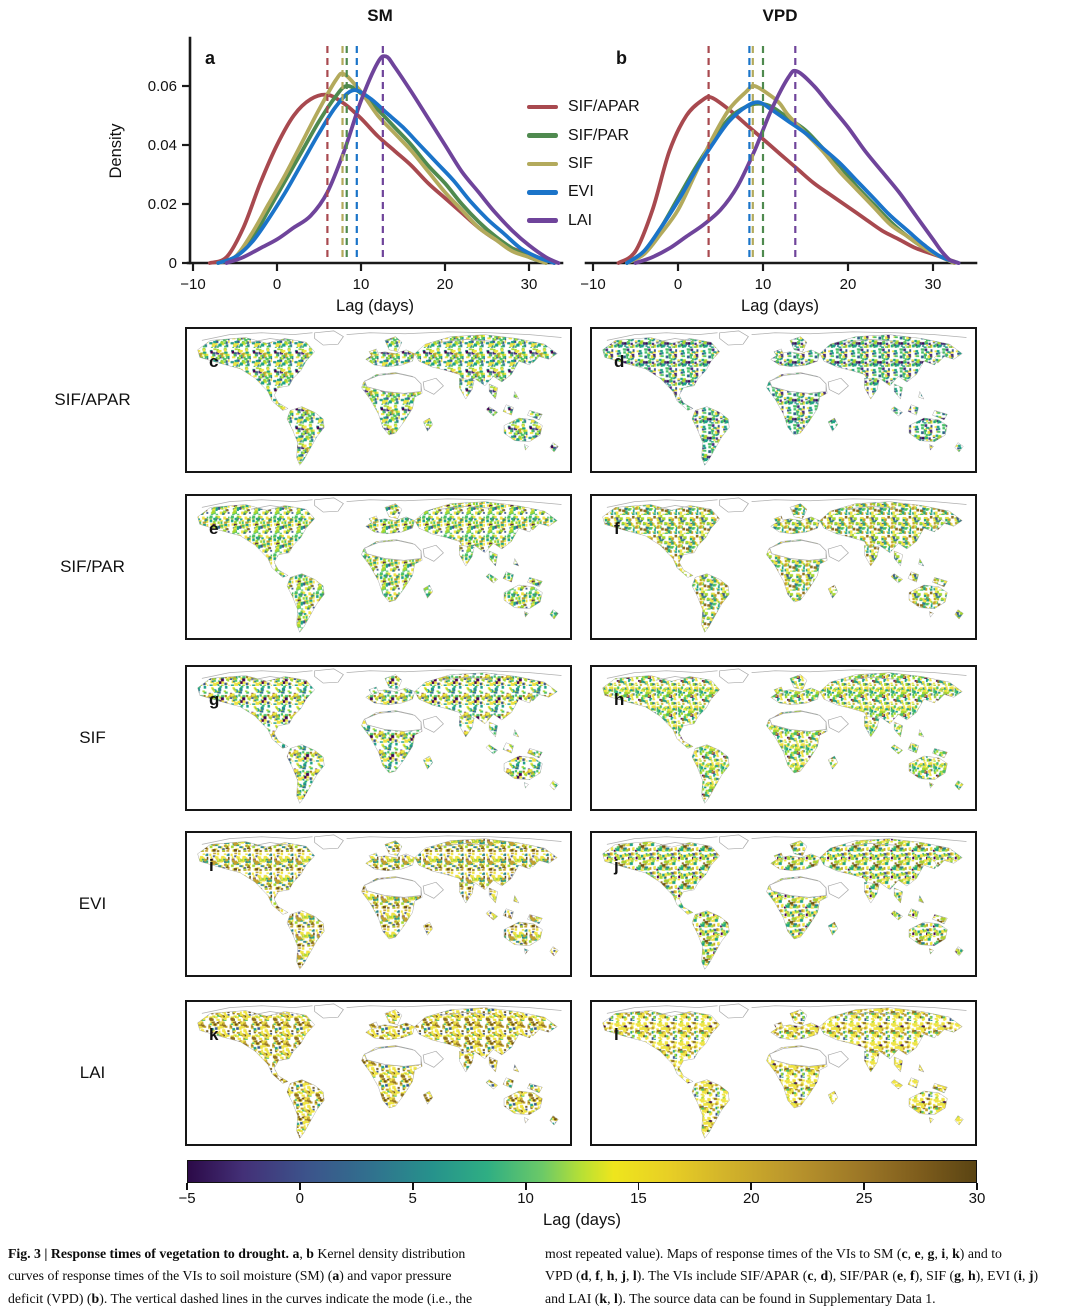 The width and height of the screenshot is (1080, 1314). Describe the element at coordinates (162, 204) in the screenshot. I see `y-tick-label: 0.02` at that location.